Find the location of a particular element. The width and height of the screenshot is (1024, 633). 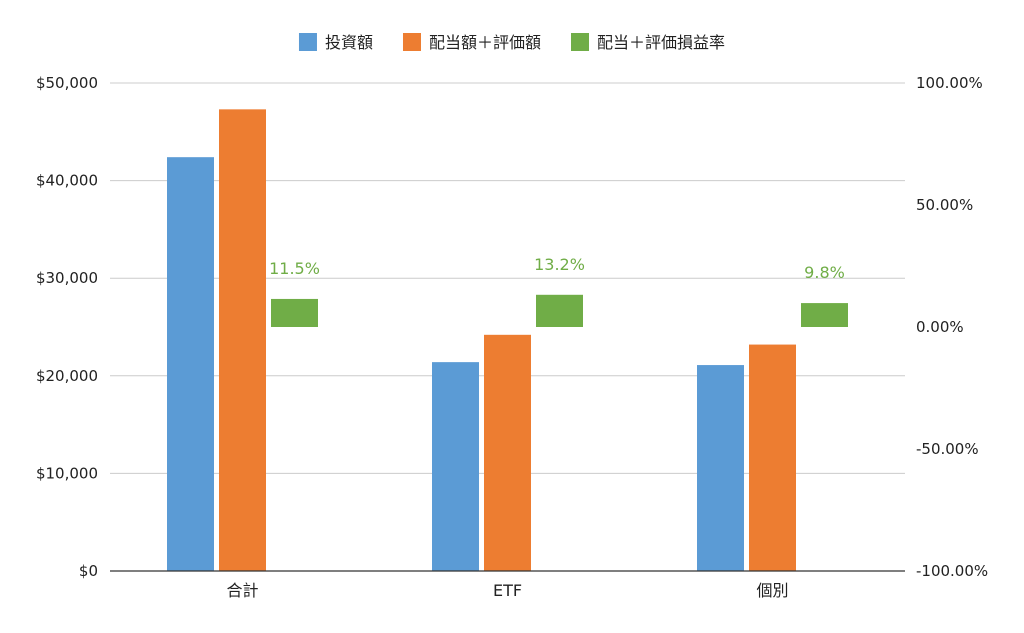

y-left-tick-label: $10,000 is located at coordinates (67, 473).